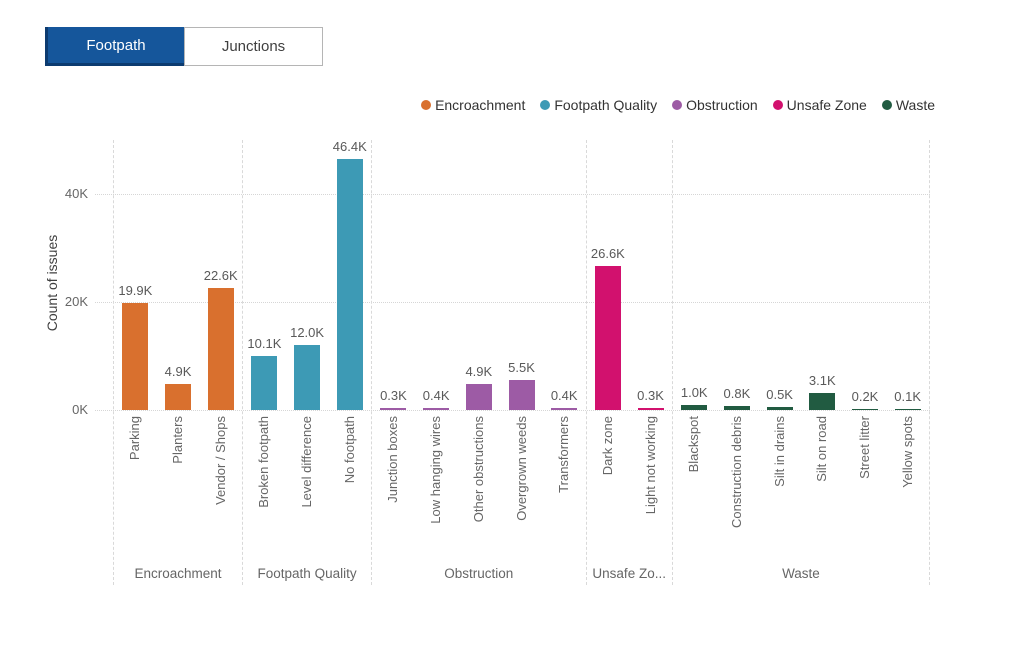 The height and width of the screenshot is (648, 1024). Describe the element at coordinates (135, 356) in the screenshot. I see `bar-parking` at that location.